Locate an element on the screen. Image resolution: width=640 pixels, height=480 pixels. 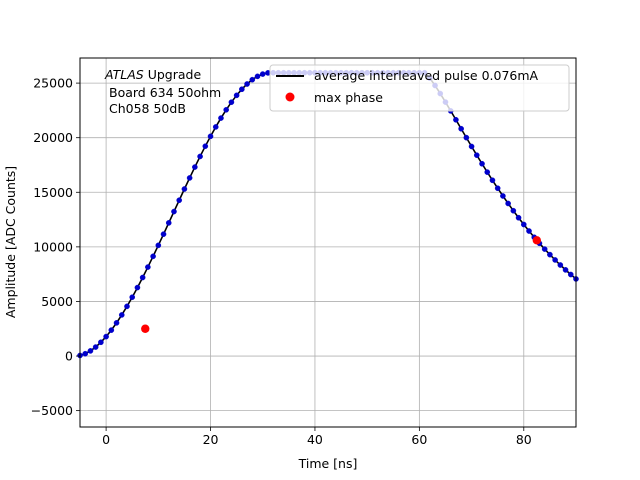
annotation-line-2: Board 634 50ohm is located at coordinates (165, 92).